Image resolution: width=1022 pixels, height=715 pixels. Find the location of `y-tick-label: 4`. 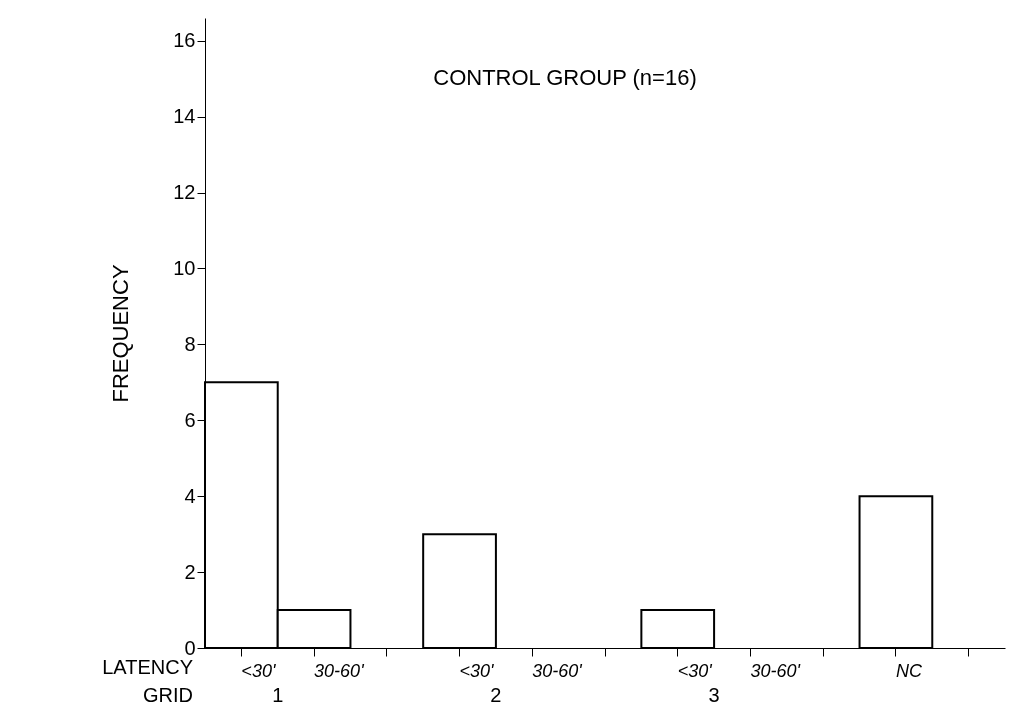

y-tick-label: 4 is located at coordinates (190, 495).